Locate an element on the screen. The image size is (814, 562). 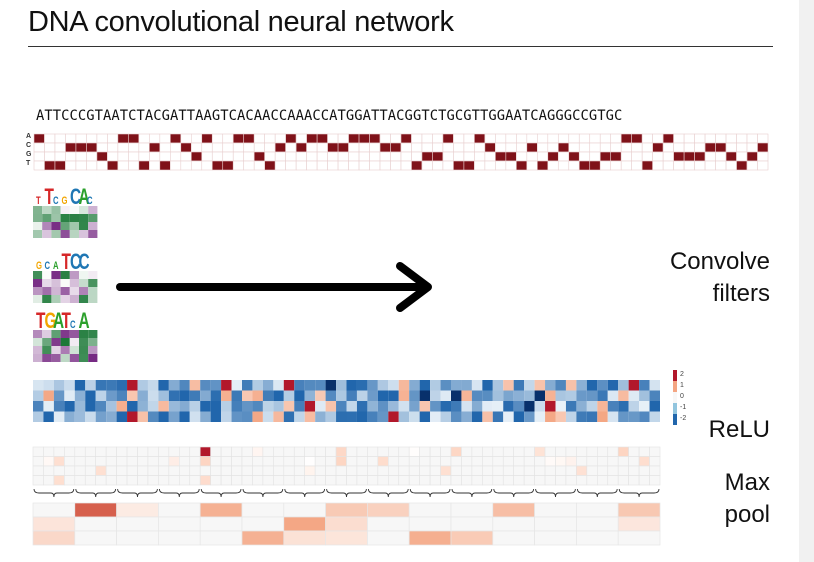
colorbar: 2 1 0 -1 -2 is located at coordinates (679, 397).